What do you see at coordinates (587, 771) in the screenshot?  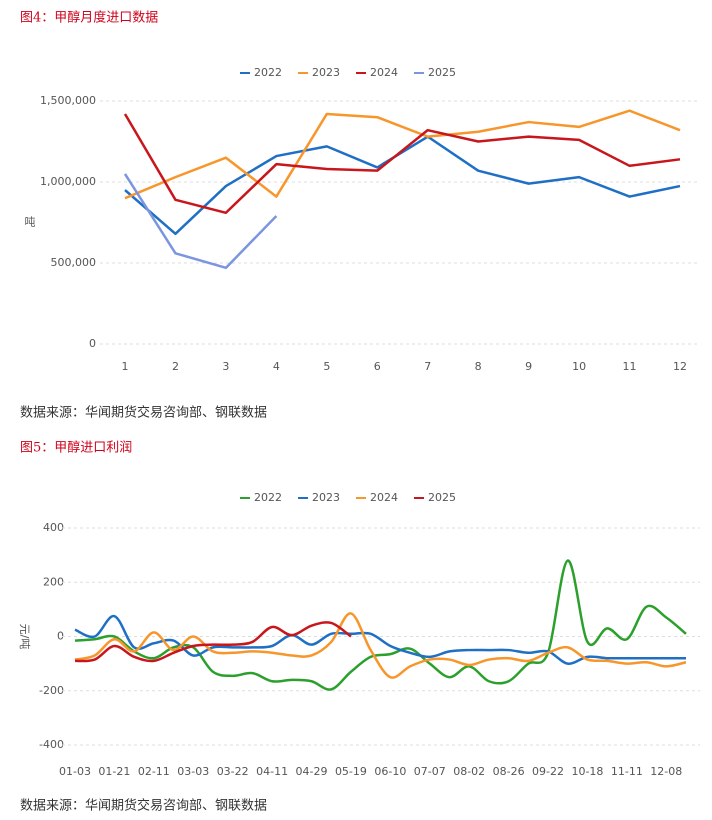 I see `x-tick-label: 10-18` at bounding box center [587, 771].